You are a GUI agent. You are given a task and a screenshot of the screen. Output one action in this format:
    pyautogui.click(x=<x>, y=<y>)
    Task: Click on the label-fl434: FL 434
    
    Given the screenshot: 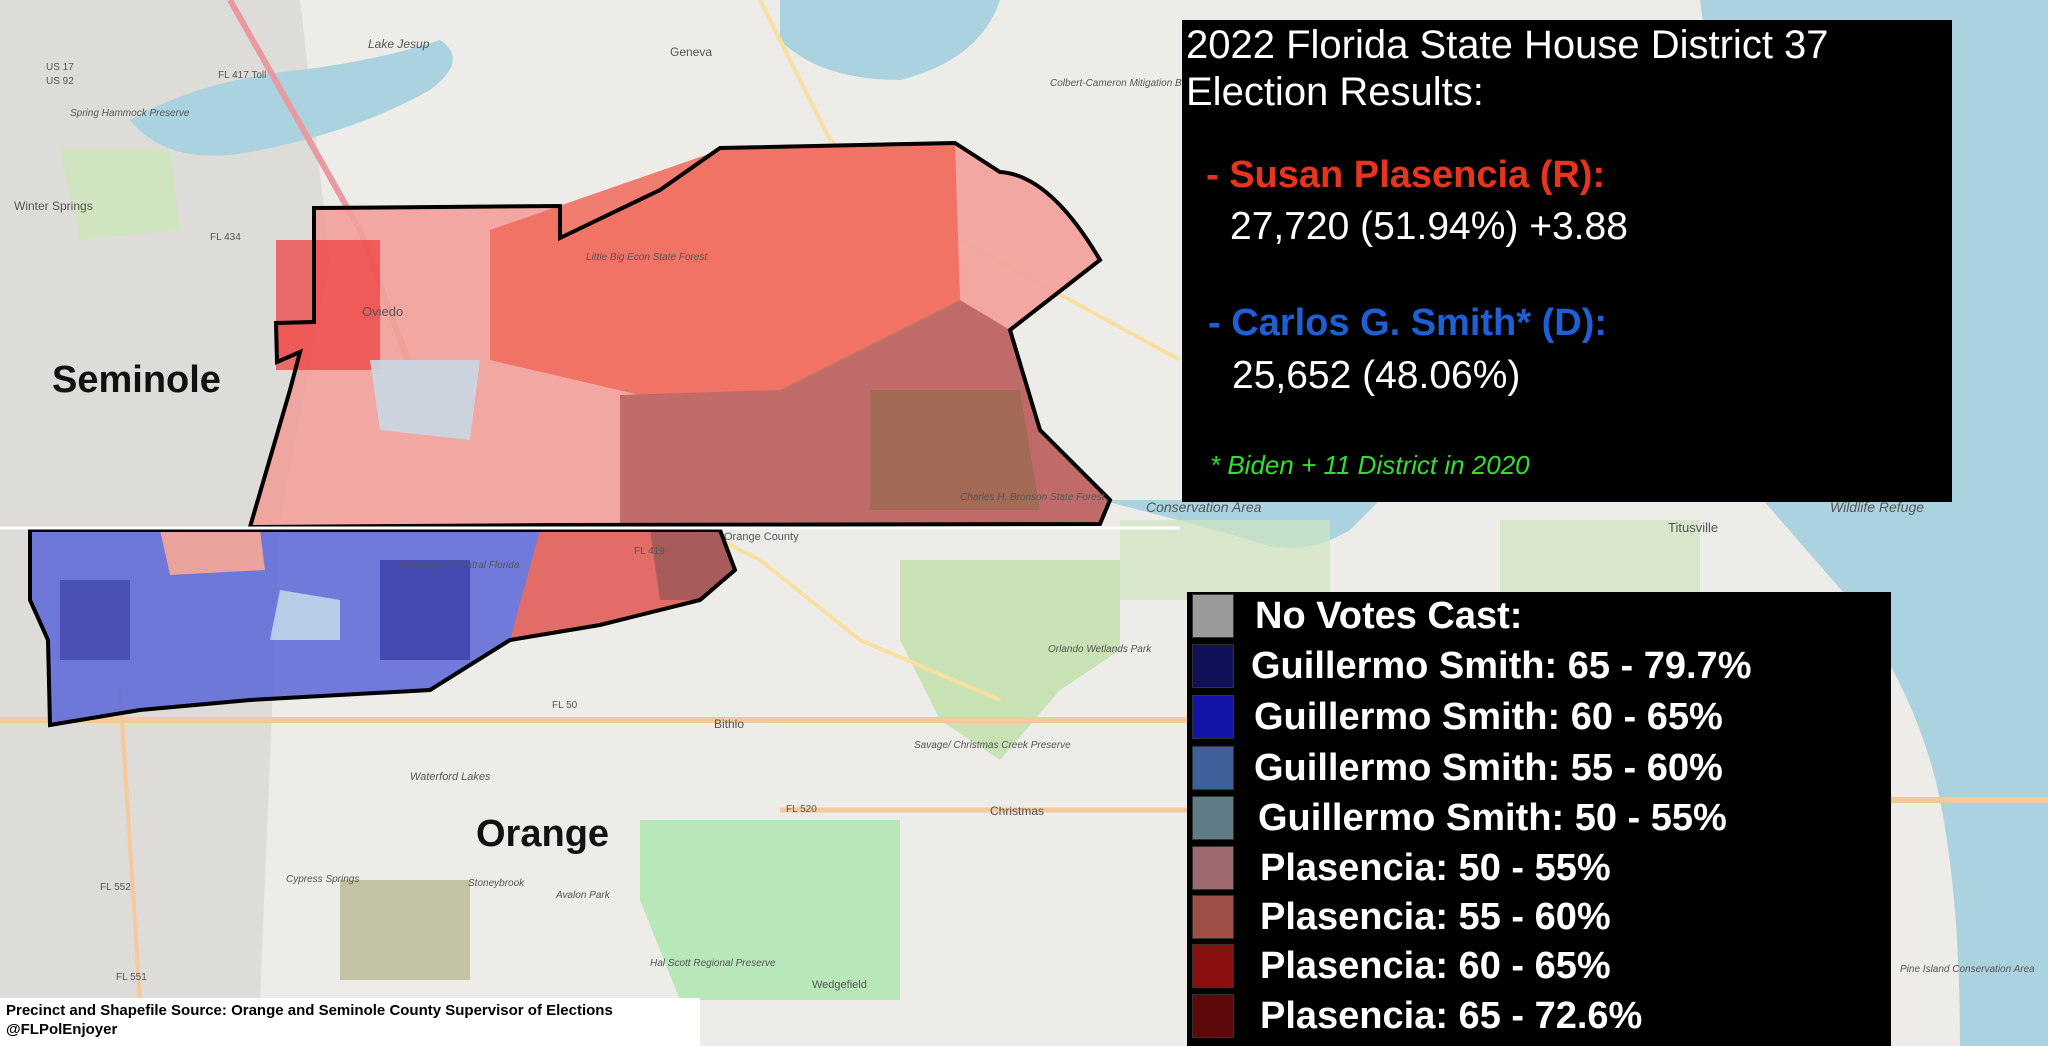 What is the action you would take?
    pyautogui.click(x=225, y=237)
    